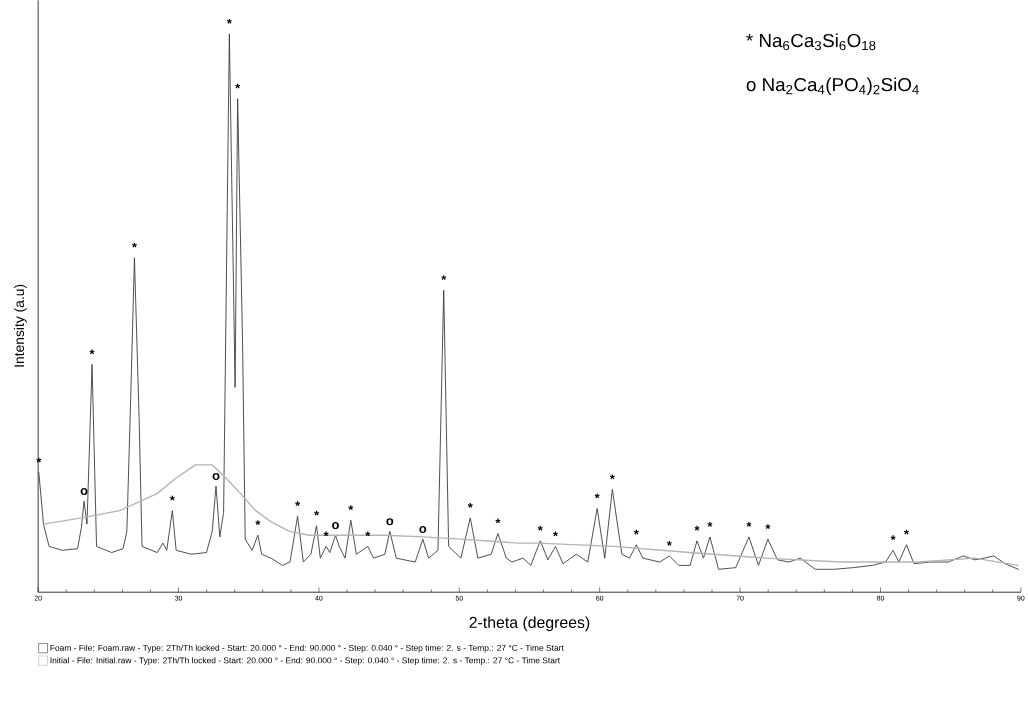 The height and width of the screenshot is (702, 1028). What do you see at coordinates (305, 661) in the screenshot?
I see `legend-label: Initial - File: Initial.raw - Type: 2Th/Th locked - Start: 20.000 ° - End: 90.000 ° - Step: 0.040 ° - Step time: 2. s - Temp.: 27 °C - Time Start` at bounding box center [305, 661].